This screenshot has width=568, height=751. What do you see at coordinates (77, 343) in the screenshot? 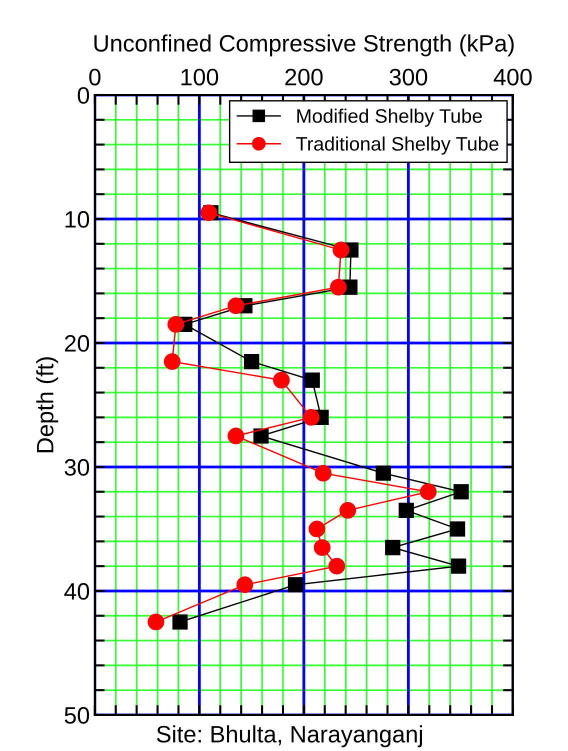
I see `y-tick-label: 20` at bounding box center [77, 343].